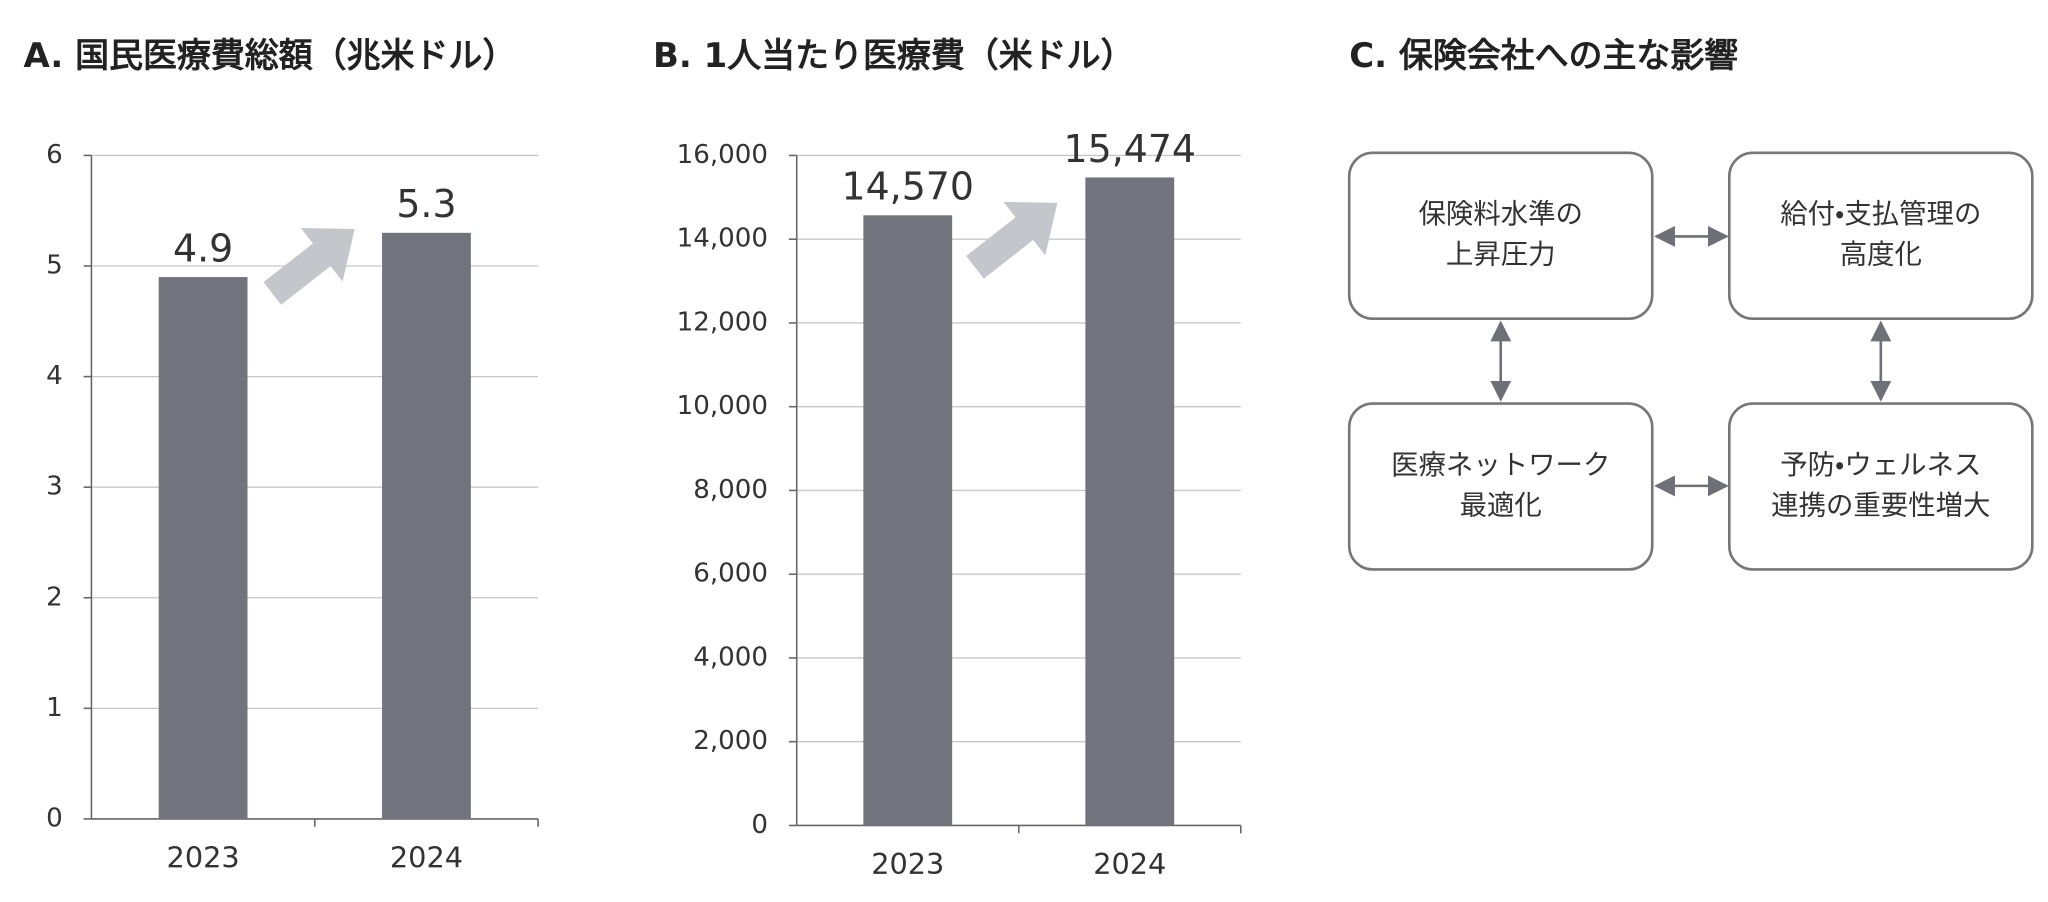 This screenshot has width=2048, height=902. Describe the element at coordinates (1543, 56) in the screenshot. I see `diagram-title: C. 保険会社への主な影響` at that location.